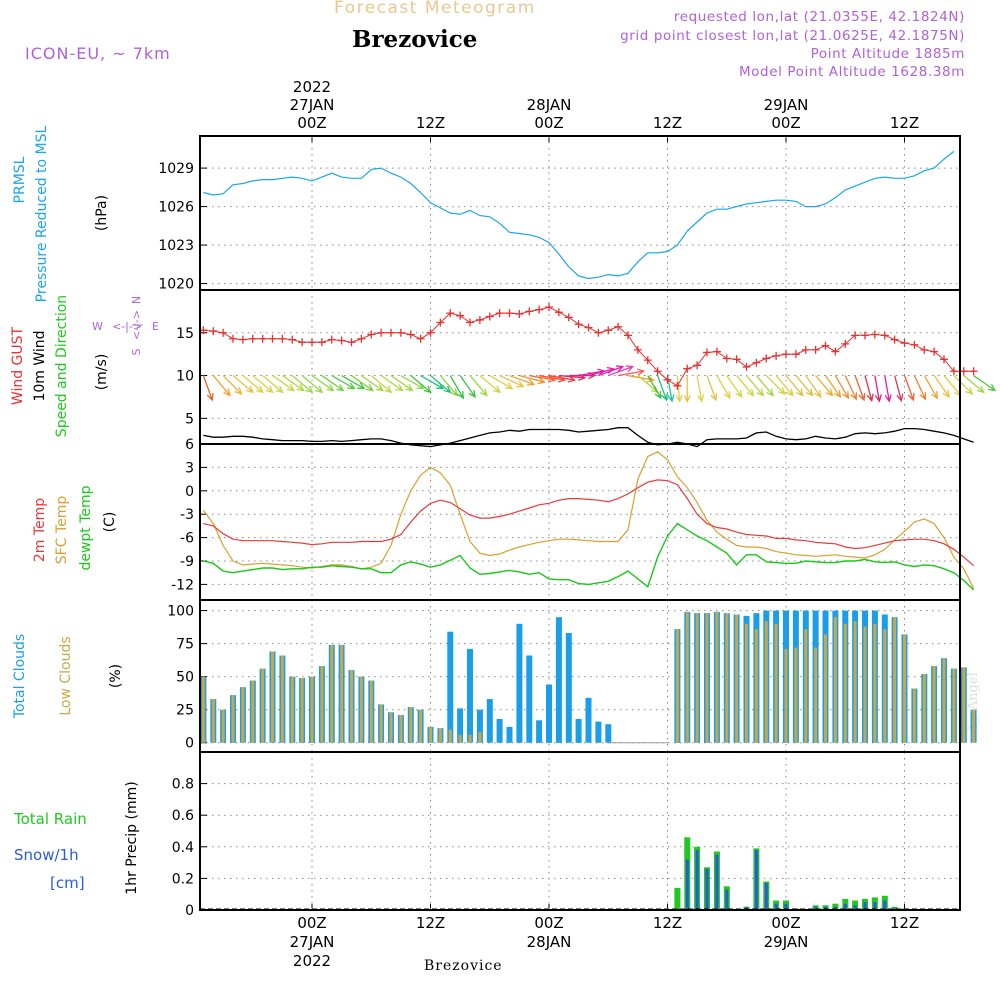  Describe the element at coordinates (463, 966) in the screenshot. I see `footer-station: Brezovice` at that location.